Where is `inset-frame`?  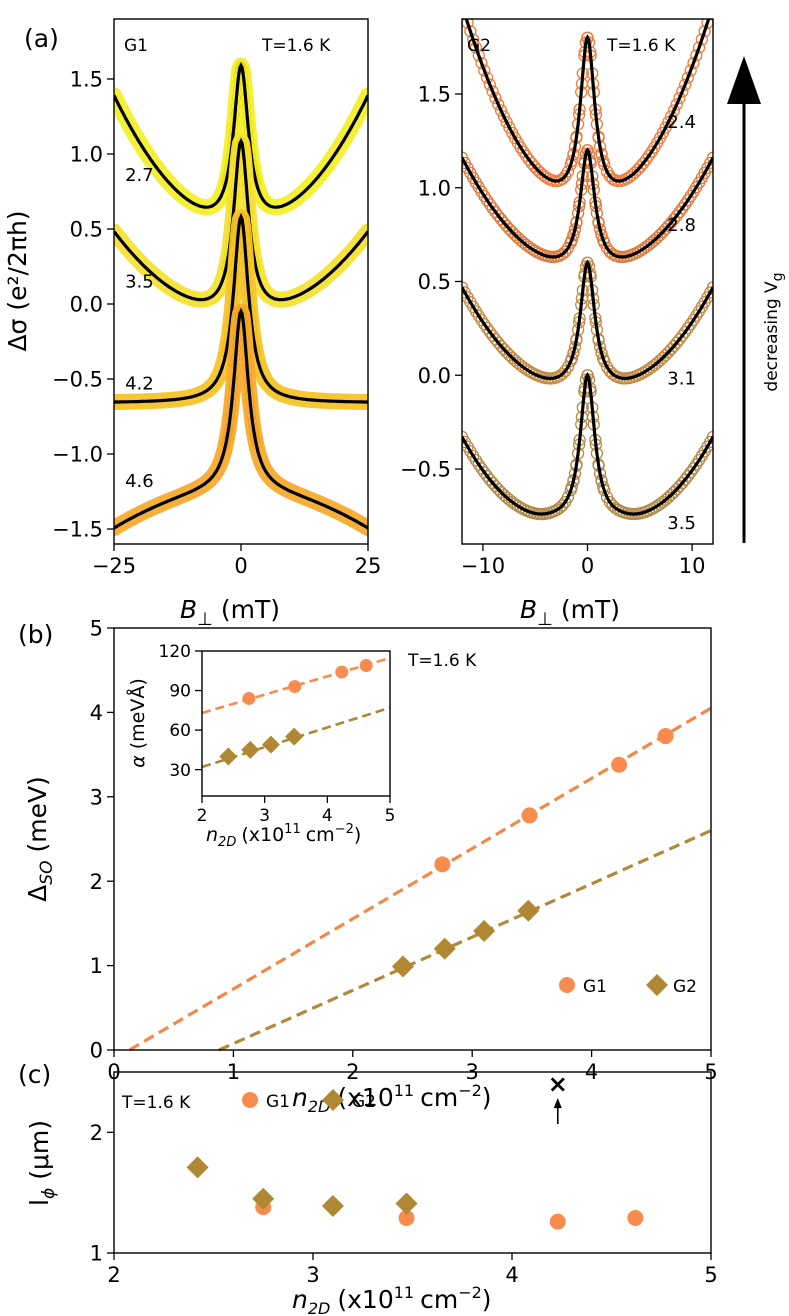
inset-frame is located at coordinates (296, 723).